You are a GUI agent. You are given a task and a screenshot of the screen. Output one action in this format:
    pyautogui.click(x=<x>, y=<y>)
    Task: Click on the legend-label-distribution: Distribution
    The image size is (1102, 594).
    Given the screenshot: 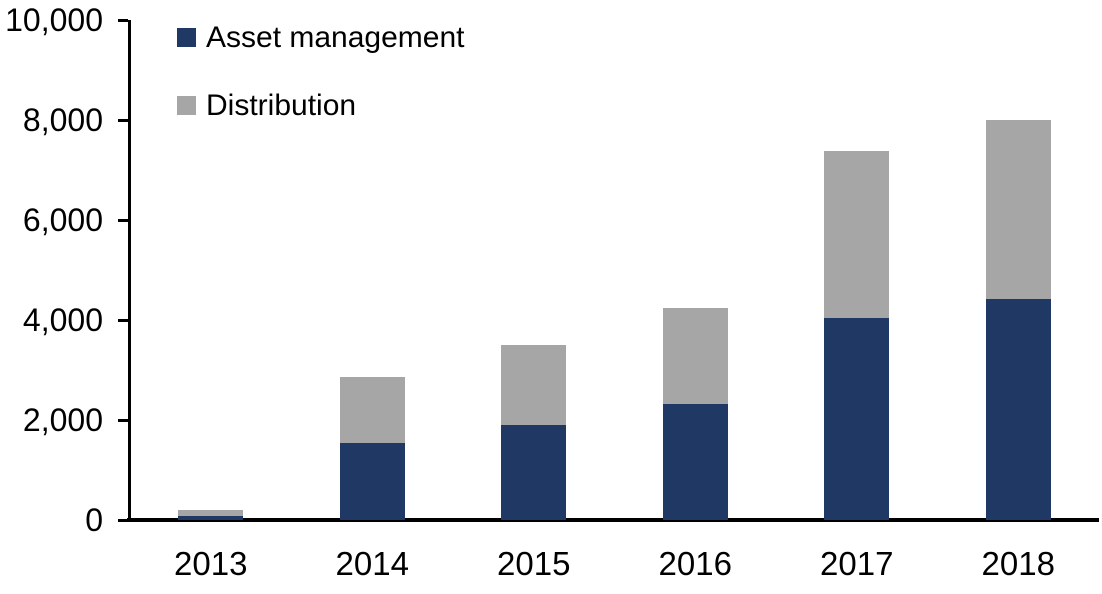 What is the action you would take?
    pyautogui.click(x=281, y=105)
    